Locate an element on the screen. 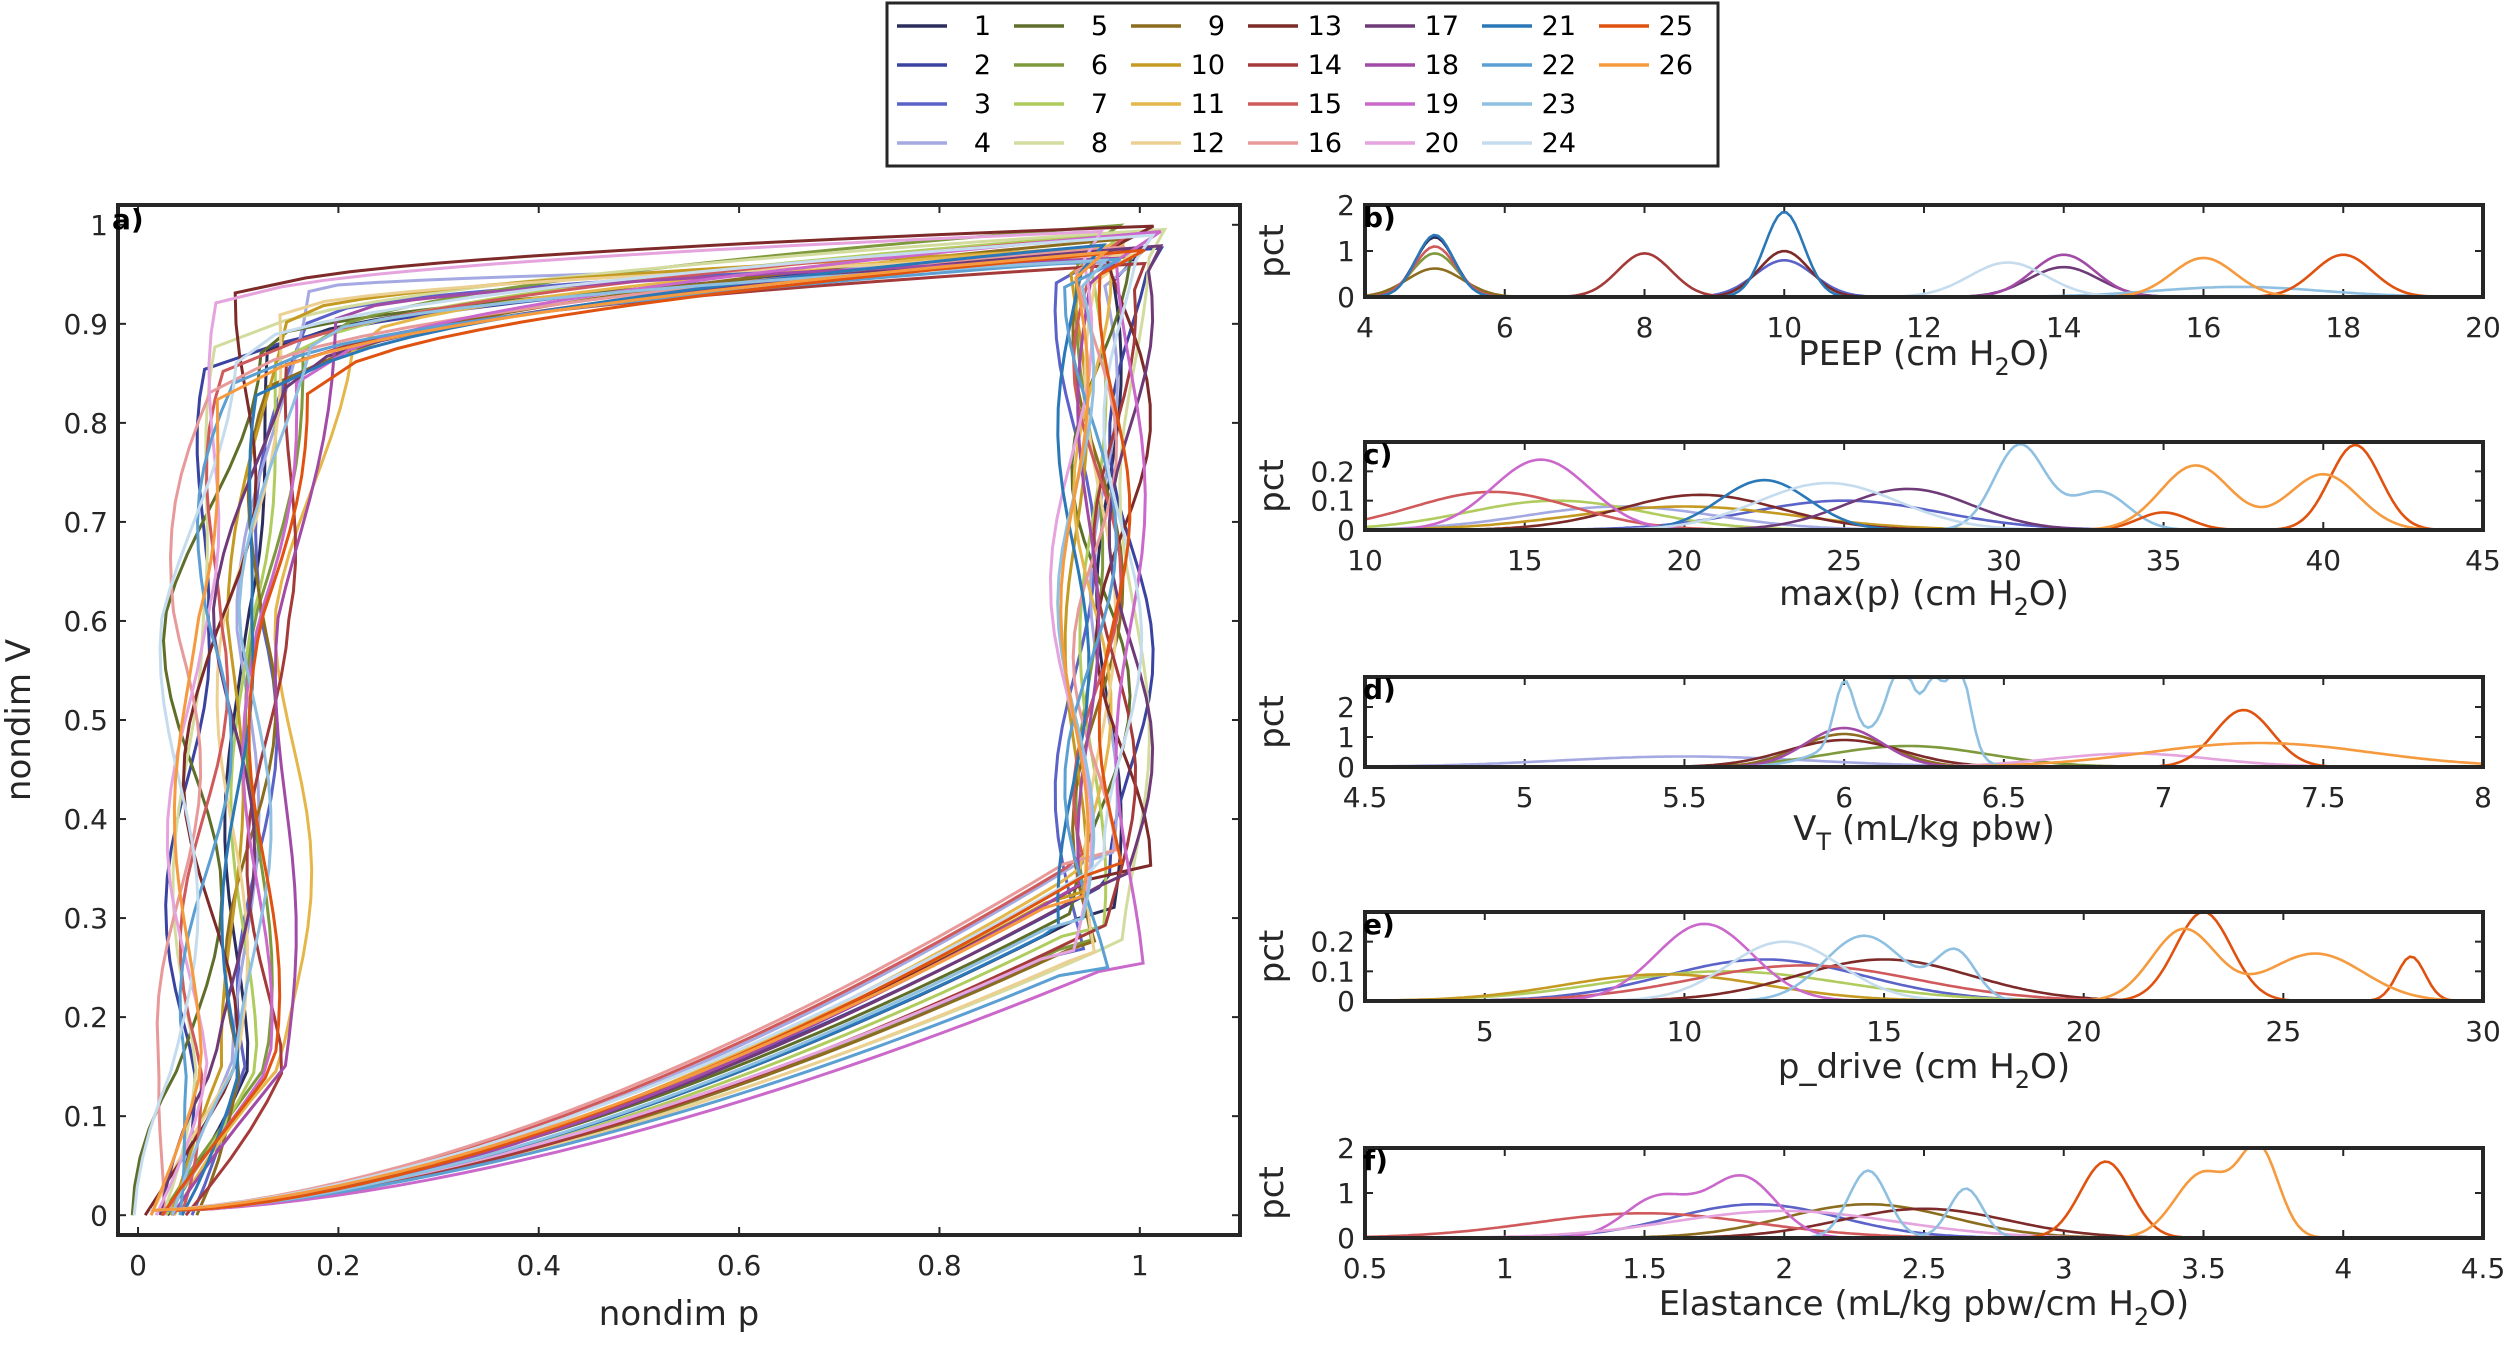 This screenshot has height=1352, width=2517. panel-label: c) is located at coordinates (1377, 454).